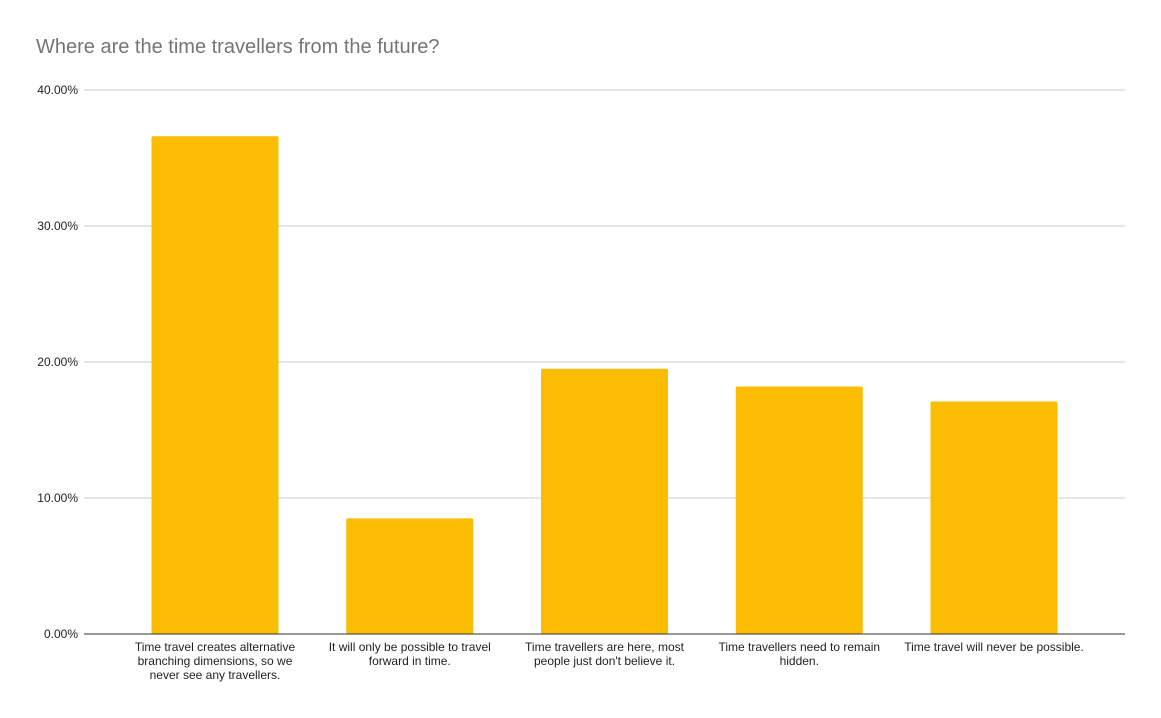 Image resolution: width=1161 pixels, height=718 pixels. What do you see at coordinates (799, 647) in the screenshot?
I see `x-category-label-line: Time travellers need to remain` at bounding box center [799, 647].